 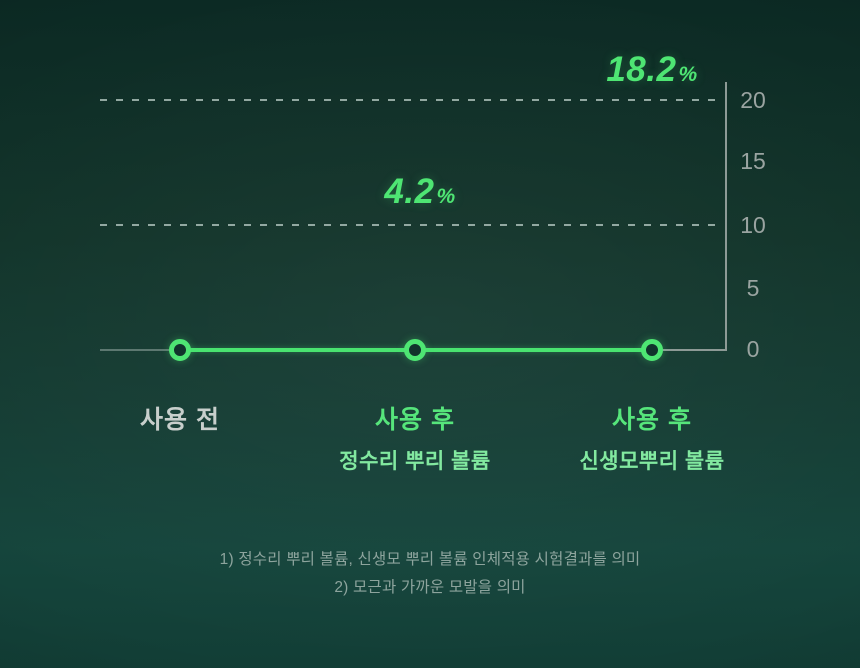 I want to click on y-tick-15: 15, so click(x=753, y=161).